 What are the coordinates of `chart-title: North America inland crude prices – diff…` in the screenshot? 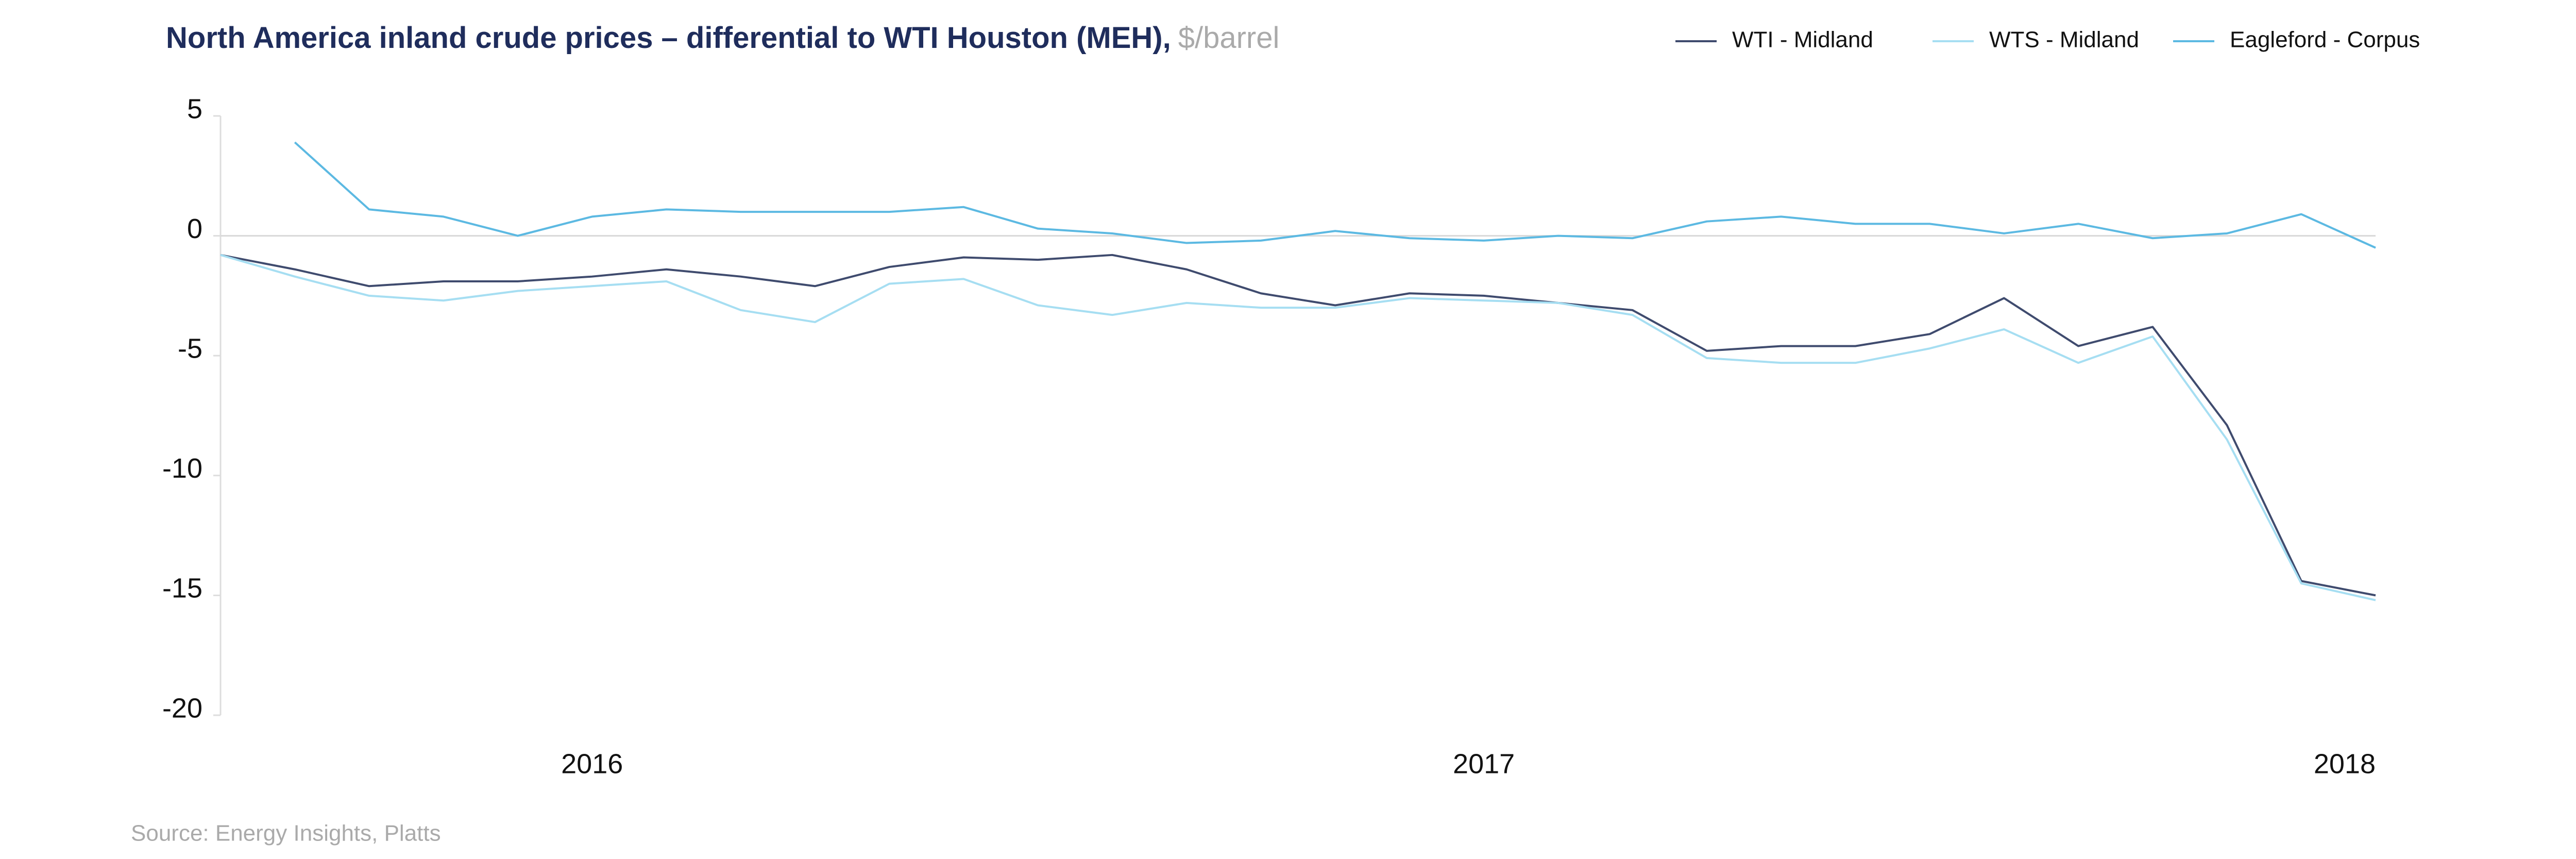 It's located at (722, 38).